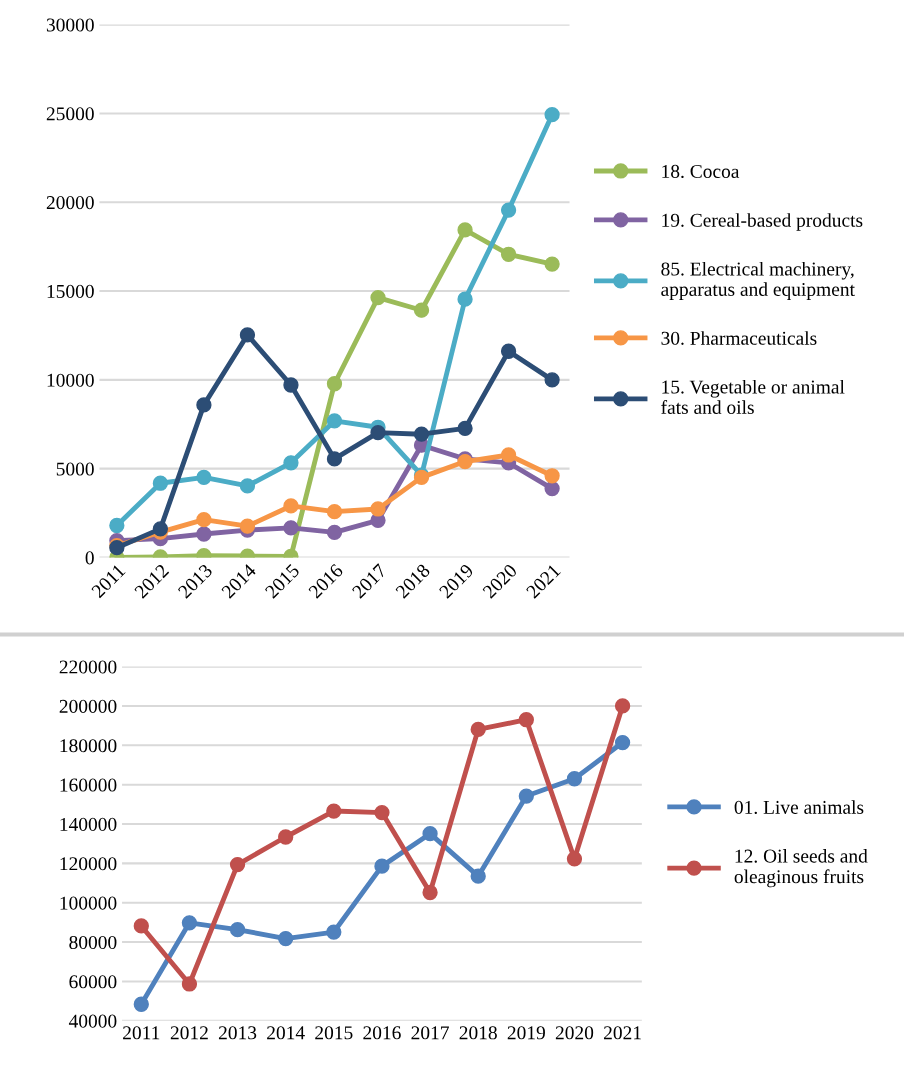 The height and width of the screenshot is (1070, 904). I want to click on y-tick-label: 220000, so click(88, 667).